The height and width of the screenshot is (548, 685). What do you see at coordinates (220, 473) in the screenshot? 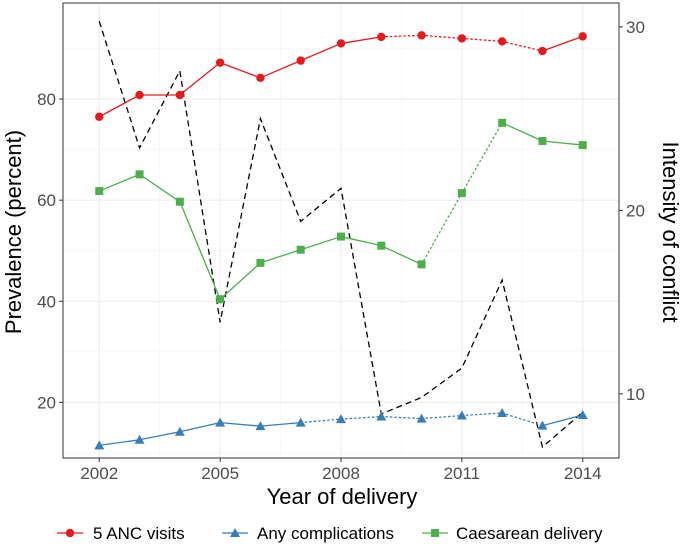
I see `x-tick-label: 2005` at bounding box center [220, 473].